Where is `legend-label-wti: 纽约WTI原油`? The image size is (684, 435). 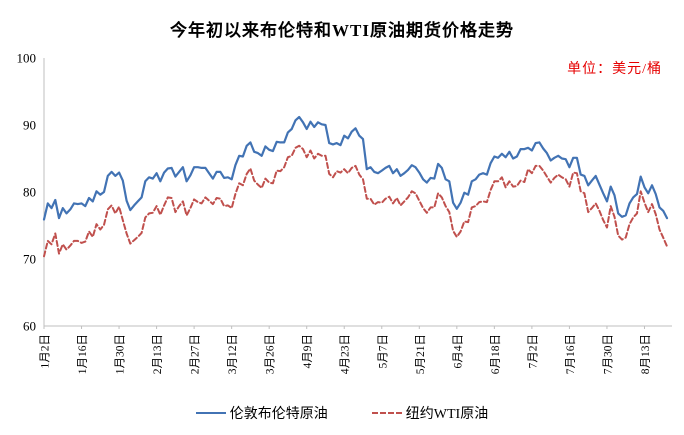 legend-label-wti: 纽约WTI原油 is located at coordinates (447, 414).